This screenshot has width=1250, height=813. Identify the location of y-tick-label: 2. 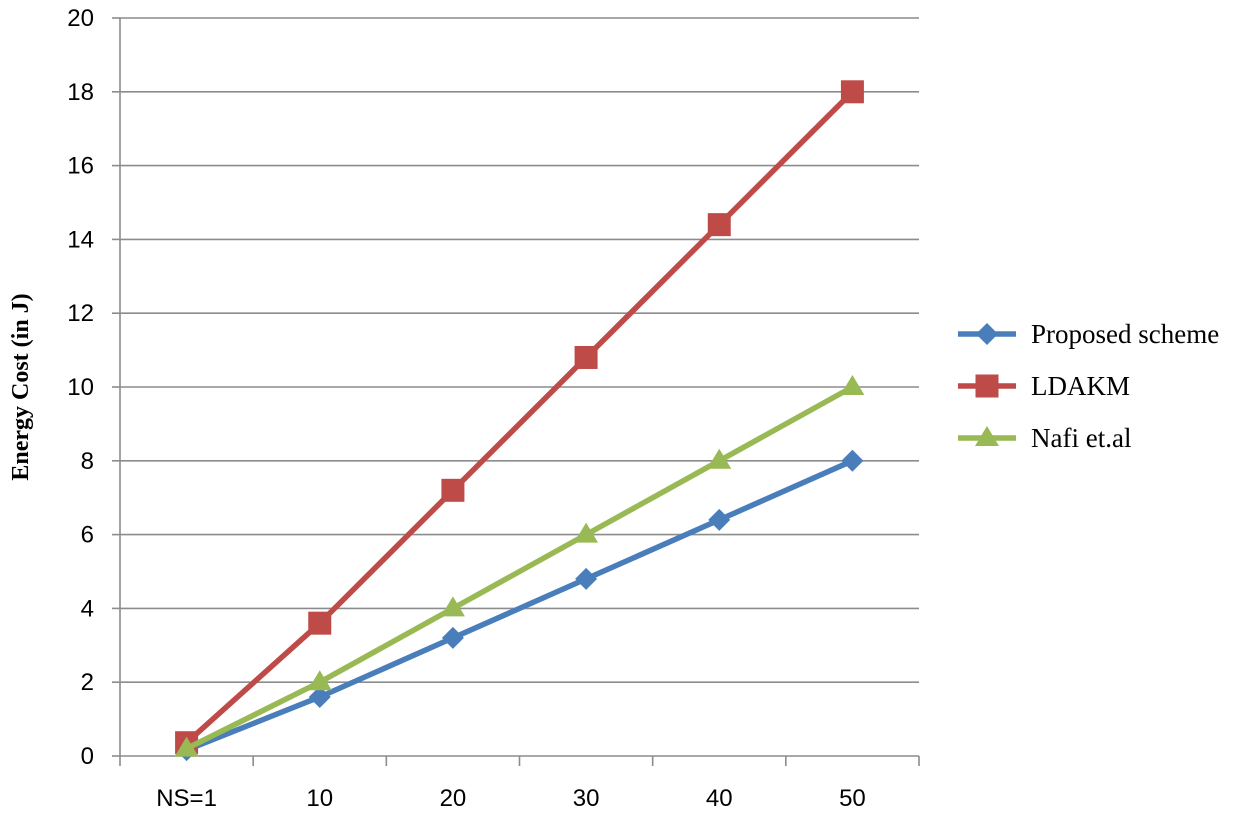
(87, 682).